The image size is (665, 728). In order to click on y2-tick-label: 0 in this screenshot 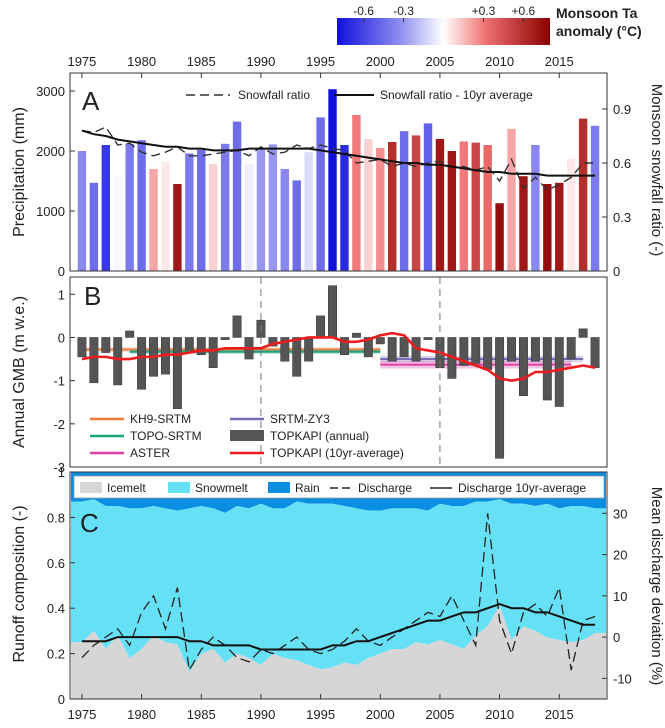, I will do `click(616, 637)`.